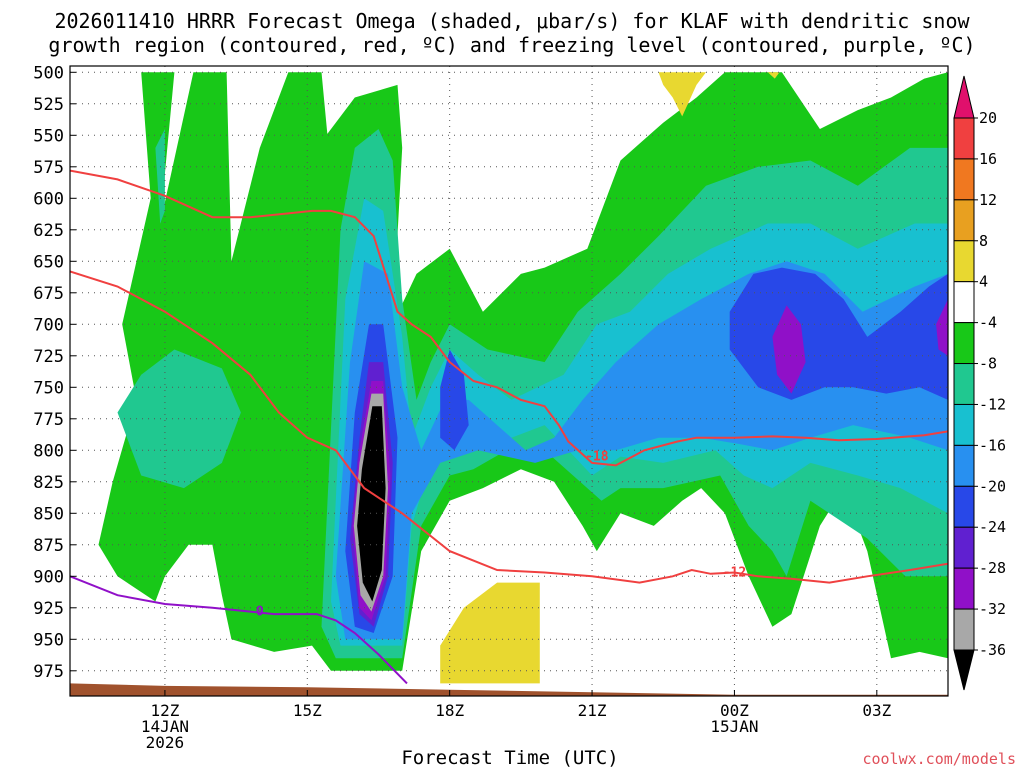 The width and height of the screenshot is (1024, 768). What do you see at coordinates (48, 451) in the screenshot?
I see `y-tick-label-800: 800` at bounding box center [48, 451].